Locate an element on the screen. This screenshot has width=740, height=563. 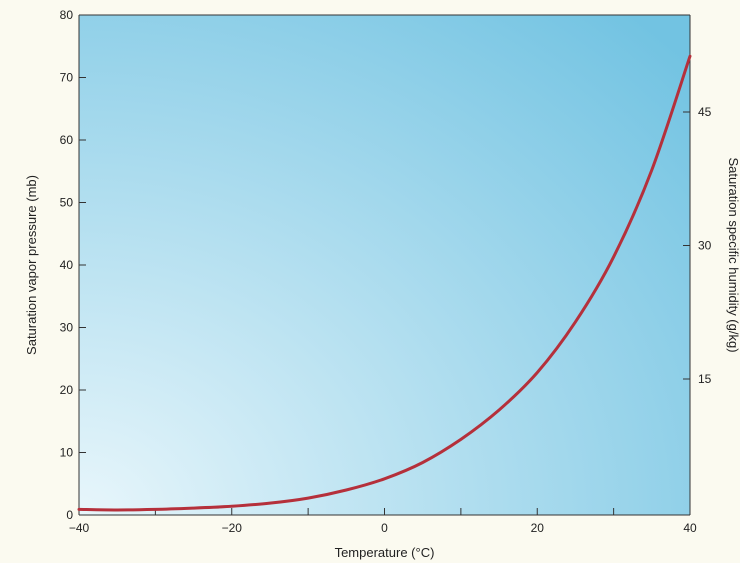
y-axis-title: Saturation vapor pressure (mb) is located at coordinates (31, 265).